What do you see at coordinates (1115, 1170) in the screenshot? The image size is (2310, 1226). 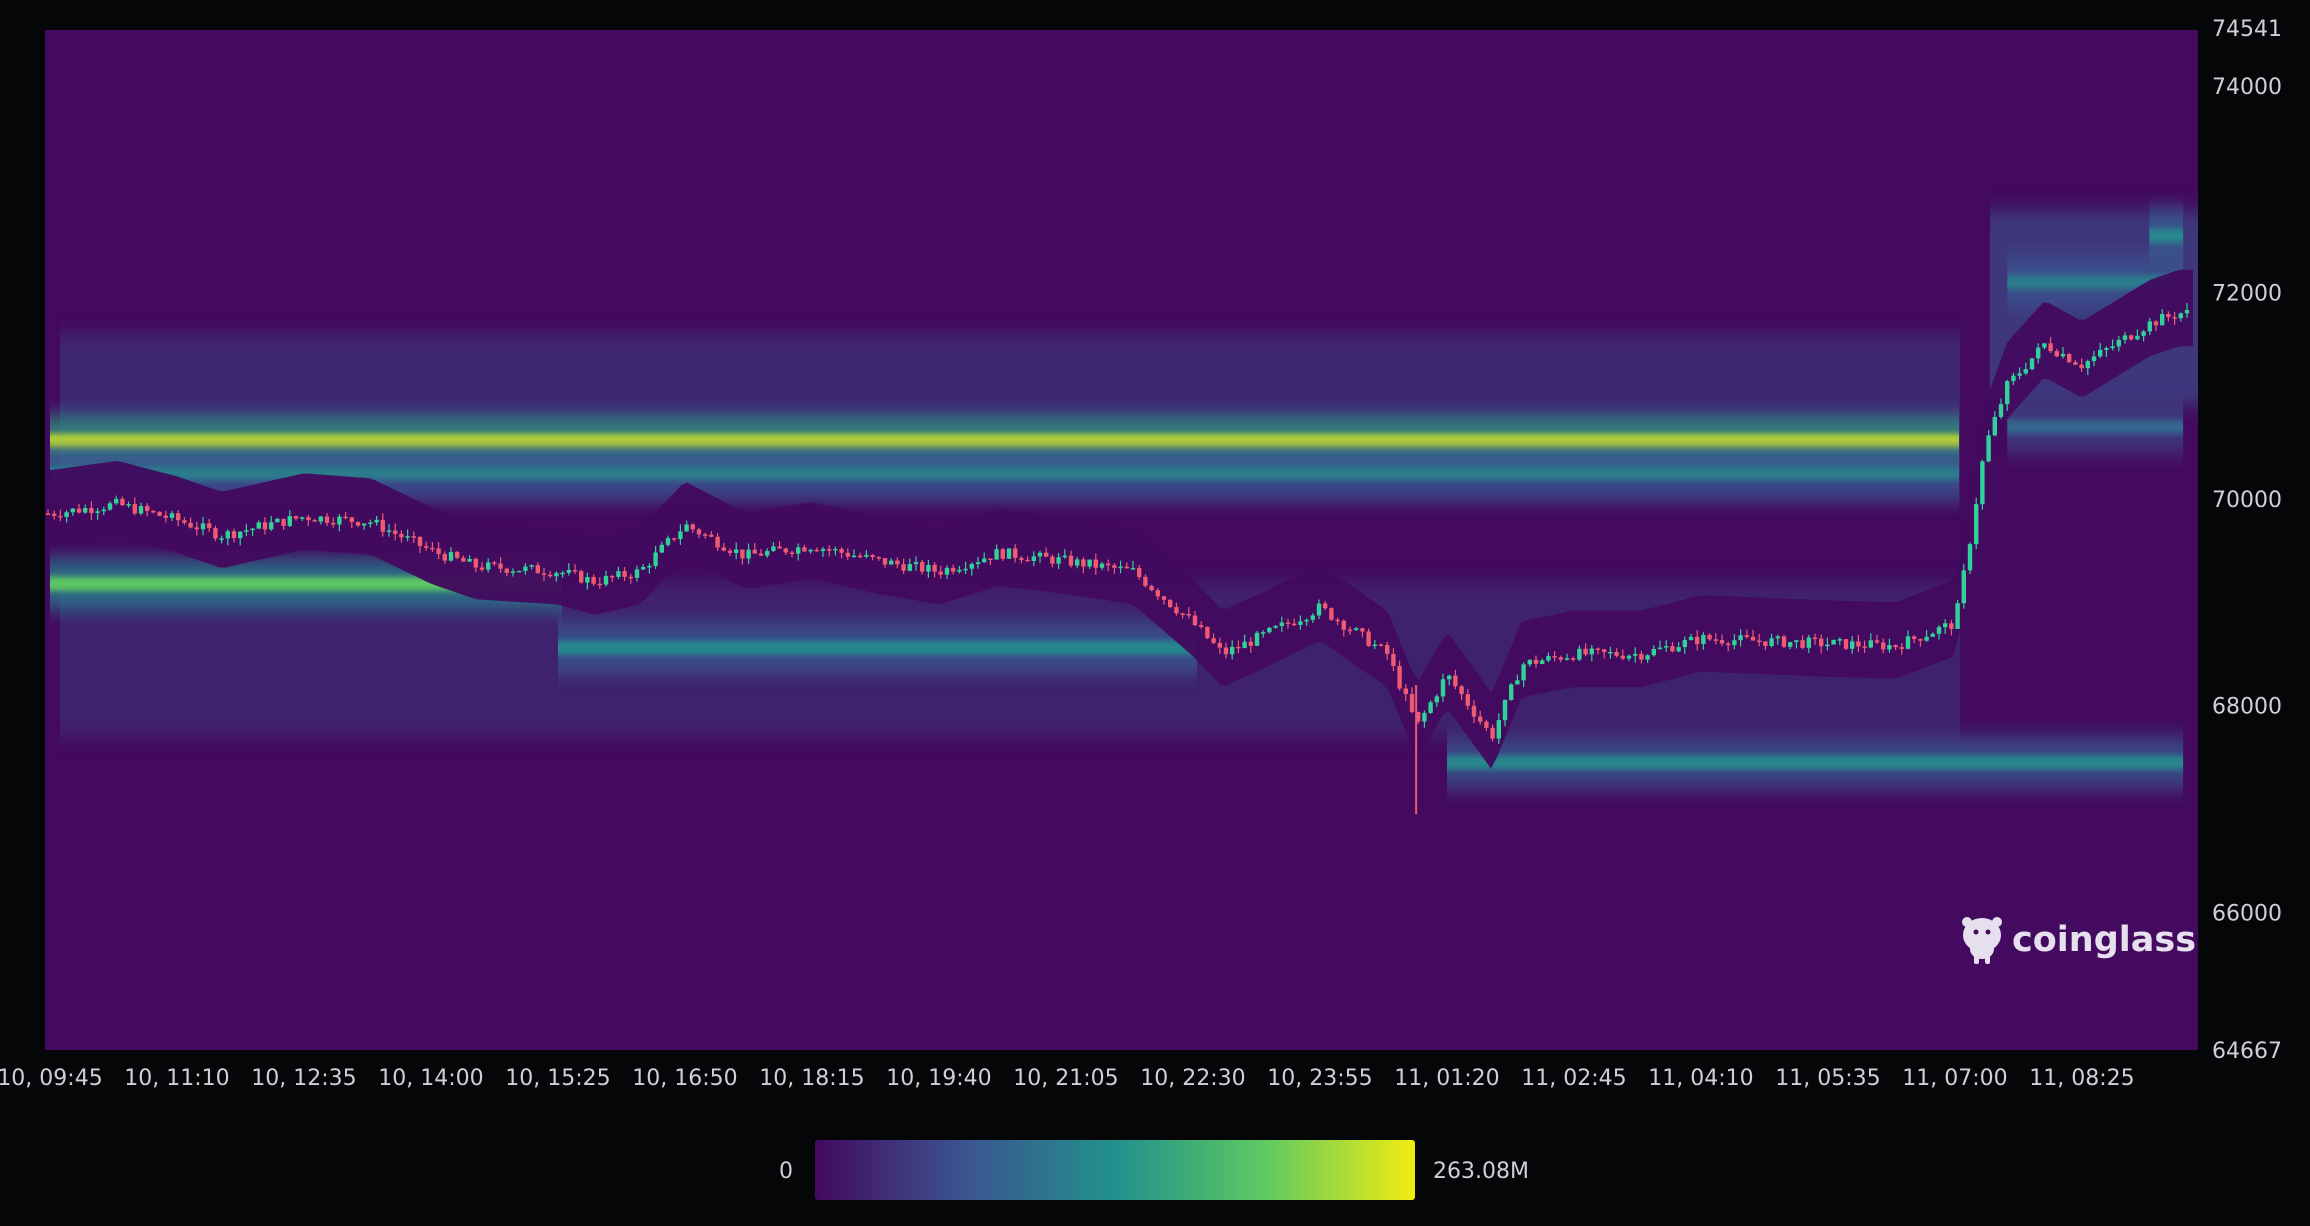 I see `colorbar-gradient` at bounding box center [1115, 1170].